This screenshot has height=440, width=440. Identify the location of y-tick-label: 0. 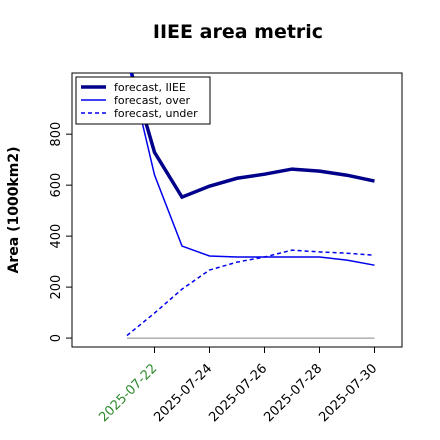
(56, 338).